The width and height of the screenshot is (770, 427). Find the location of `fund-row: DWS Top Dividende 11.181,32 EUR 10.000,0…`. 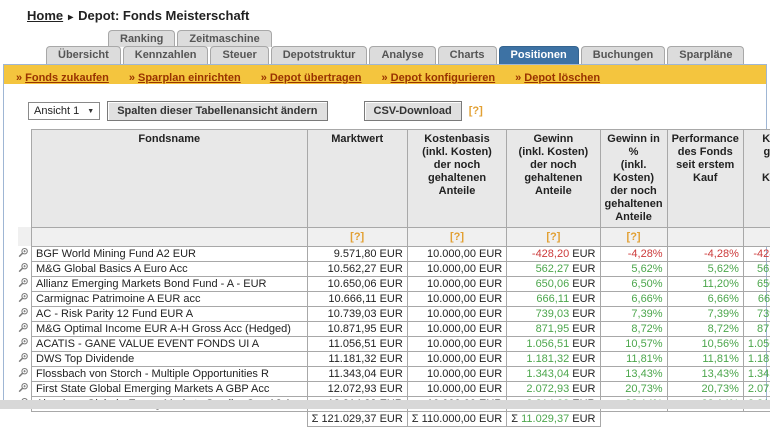

fund-row: DWS Top Dividende 11.181,32 EUR 10.000,0… is located at coordinates (394, 358).